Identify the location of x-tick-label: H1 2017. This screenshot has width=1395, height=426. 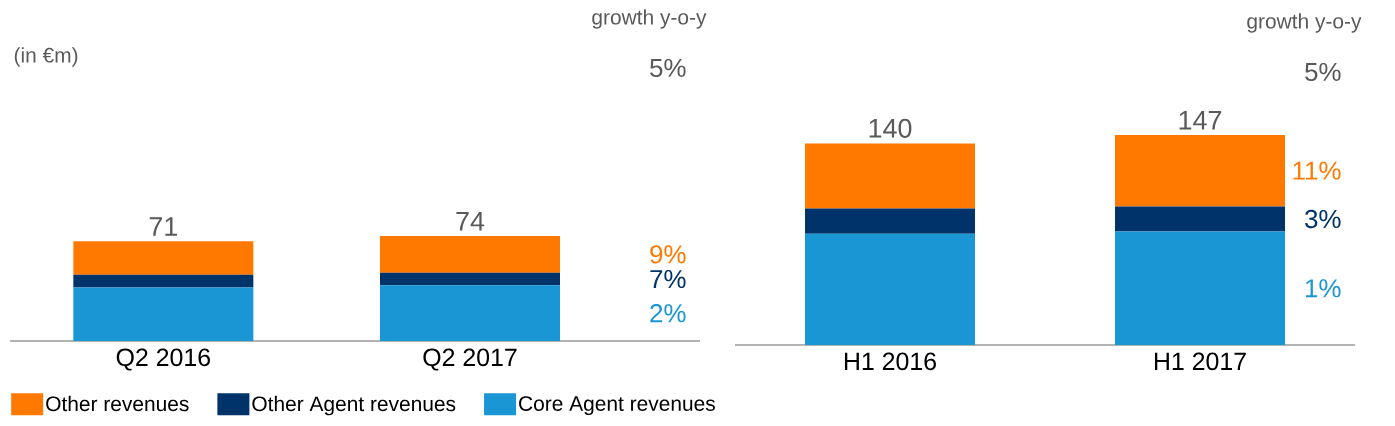
(1200, 361).